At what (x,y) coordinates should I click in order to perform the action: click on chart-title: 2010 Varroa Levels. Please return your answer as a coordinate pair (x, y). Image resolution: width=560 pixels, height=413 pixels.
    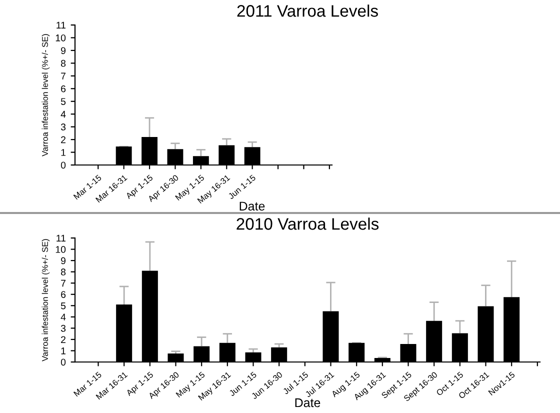
    Looking at the image, I should click on (307, 224).